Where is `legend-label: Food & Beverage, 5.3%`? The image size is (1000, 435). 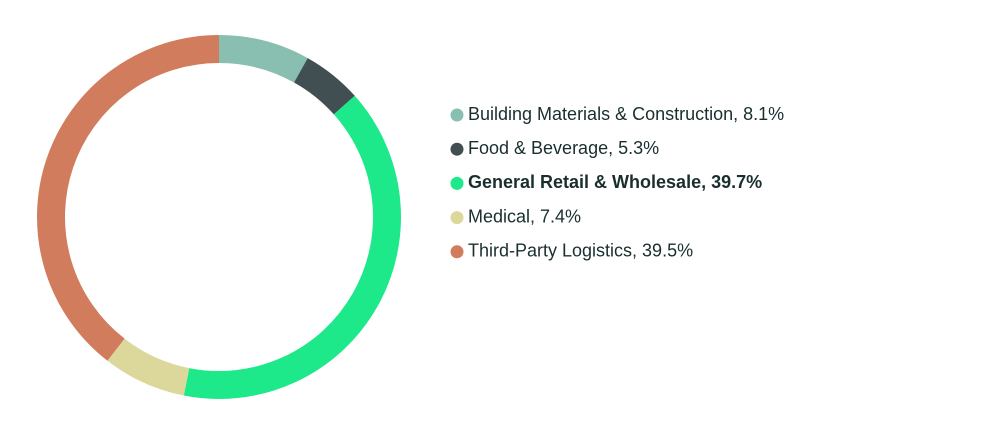
legend-label: Food & Beverage, 5.3% is located at coordinates (563, 148).